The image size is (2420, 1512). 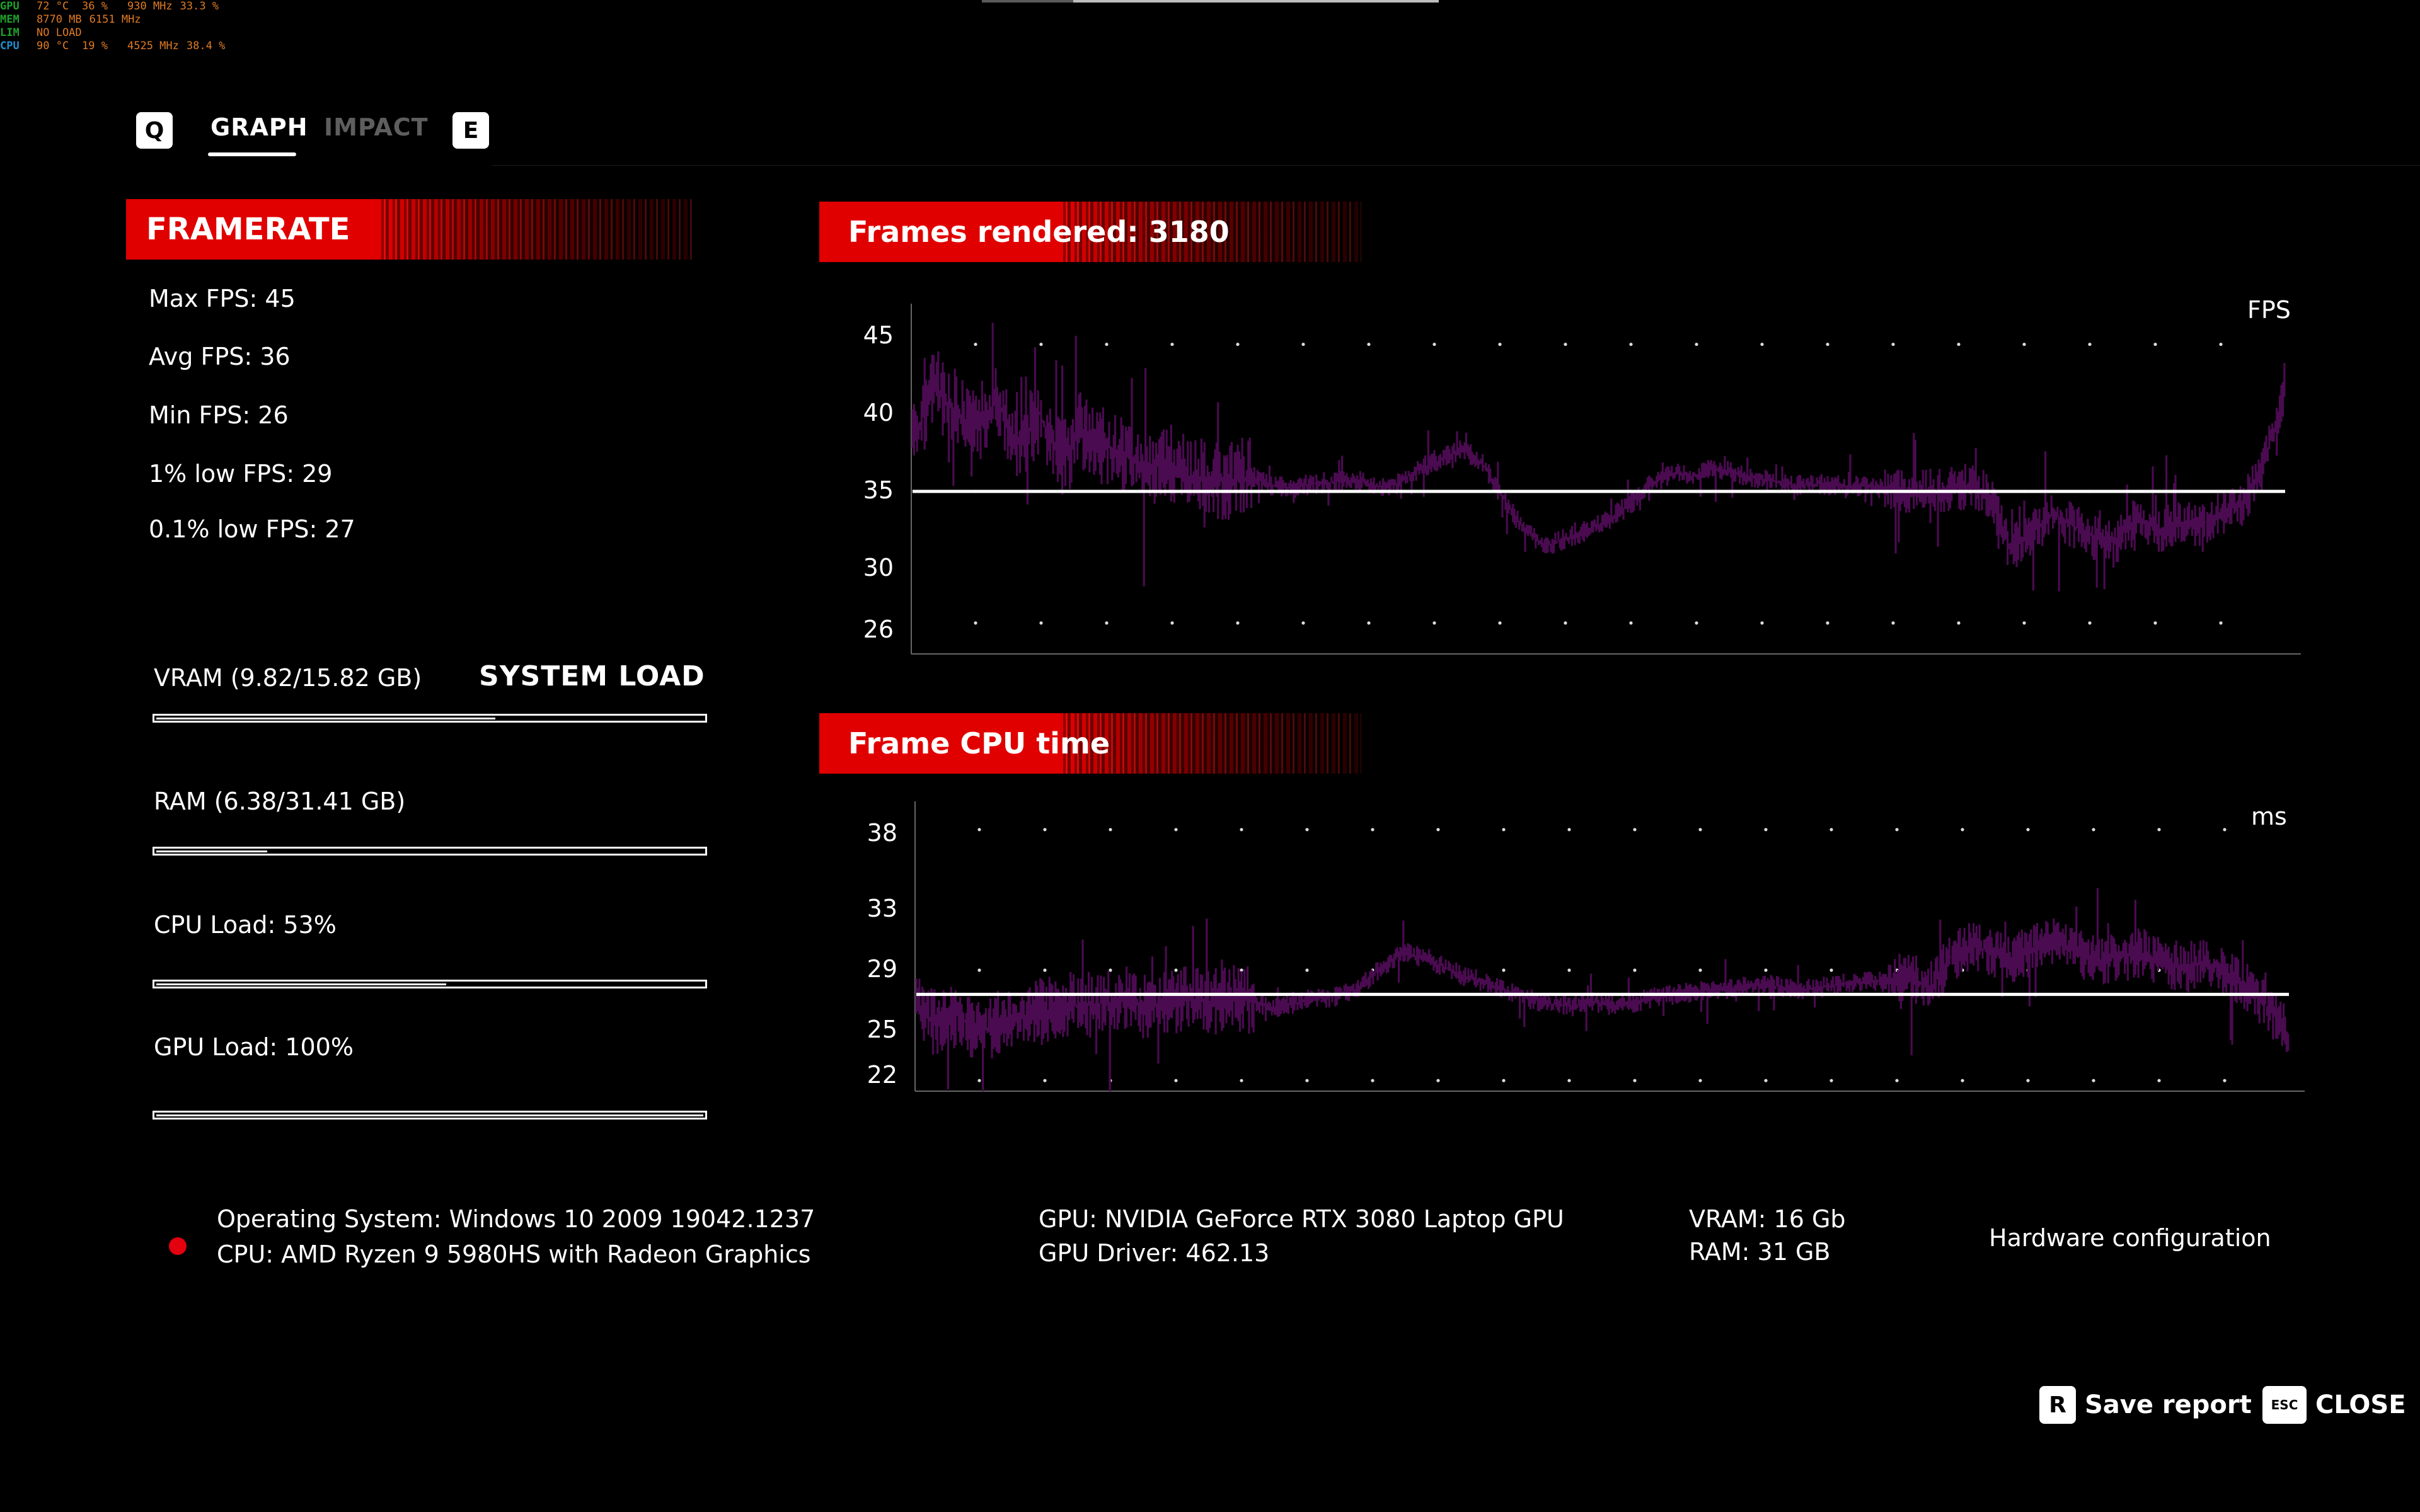 I want to click on osd-row: LIM NO LOAD, so click(x=116, y=33).